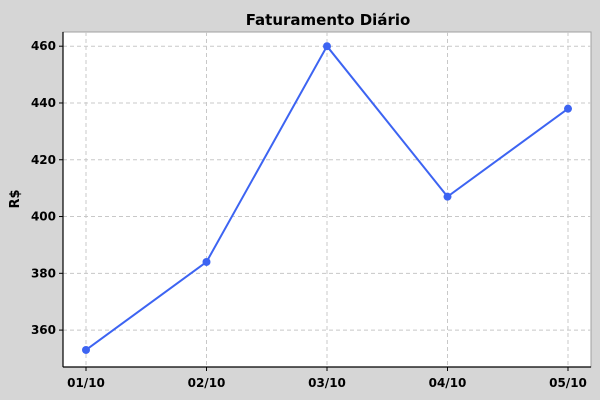 This screenshot has height=400, width=600. What do you see at coordinates (207, 383) in the screenshot?
I see `x-tick-label: 02/10` at bounding box center [207, 383].